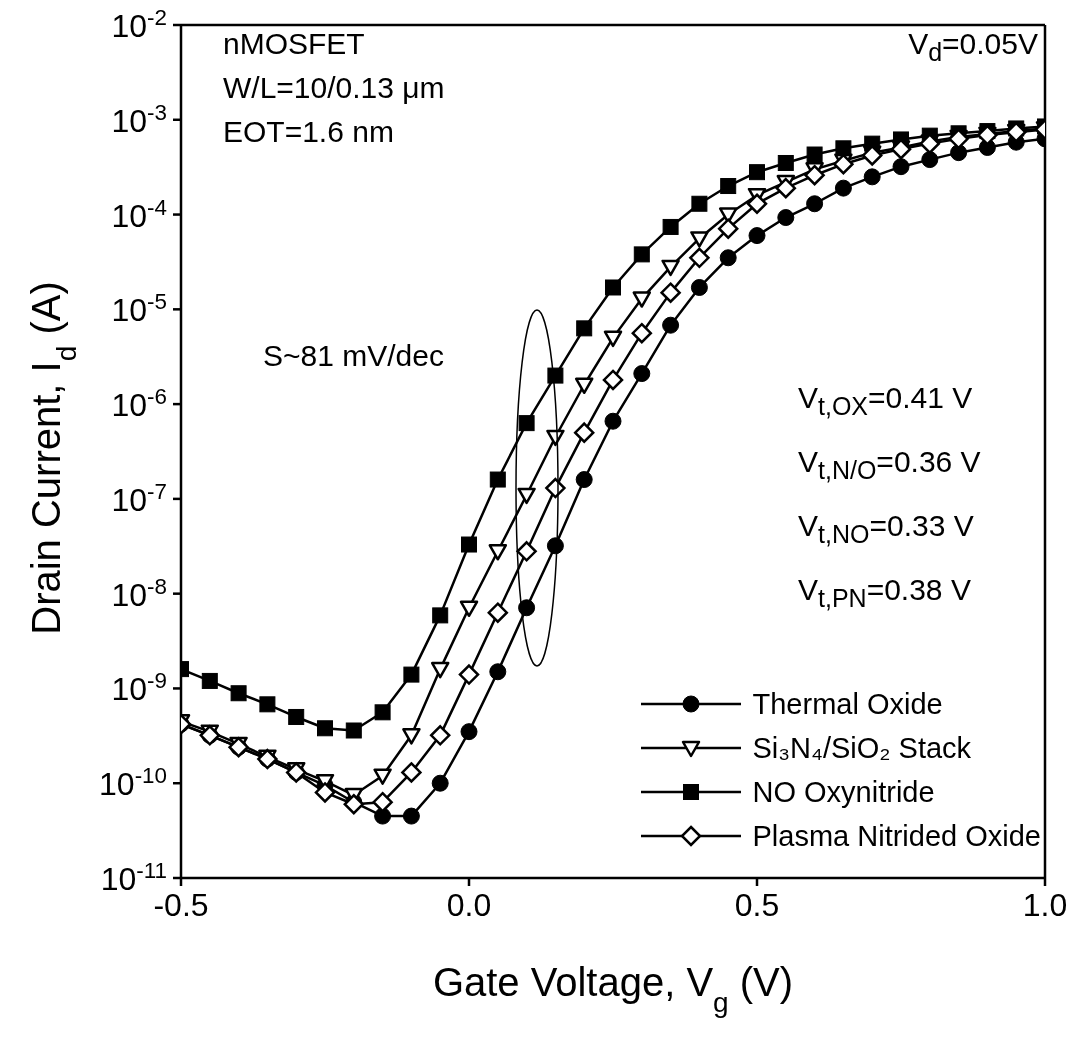  I want to click on annotation: nMOSFET, so click(294, 44).